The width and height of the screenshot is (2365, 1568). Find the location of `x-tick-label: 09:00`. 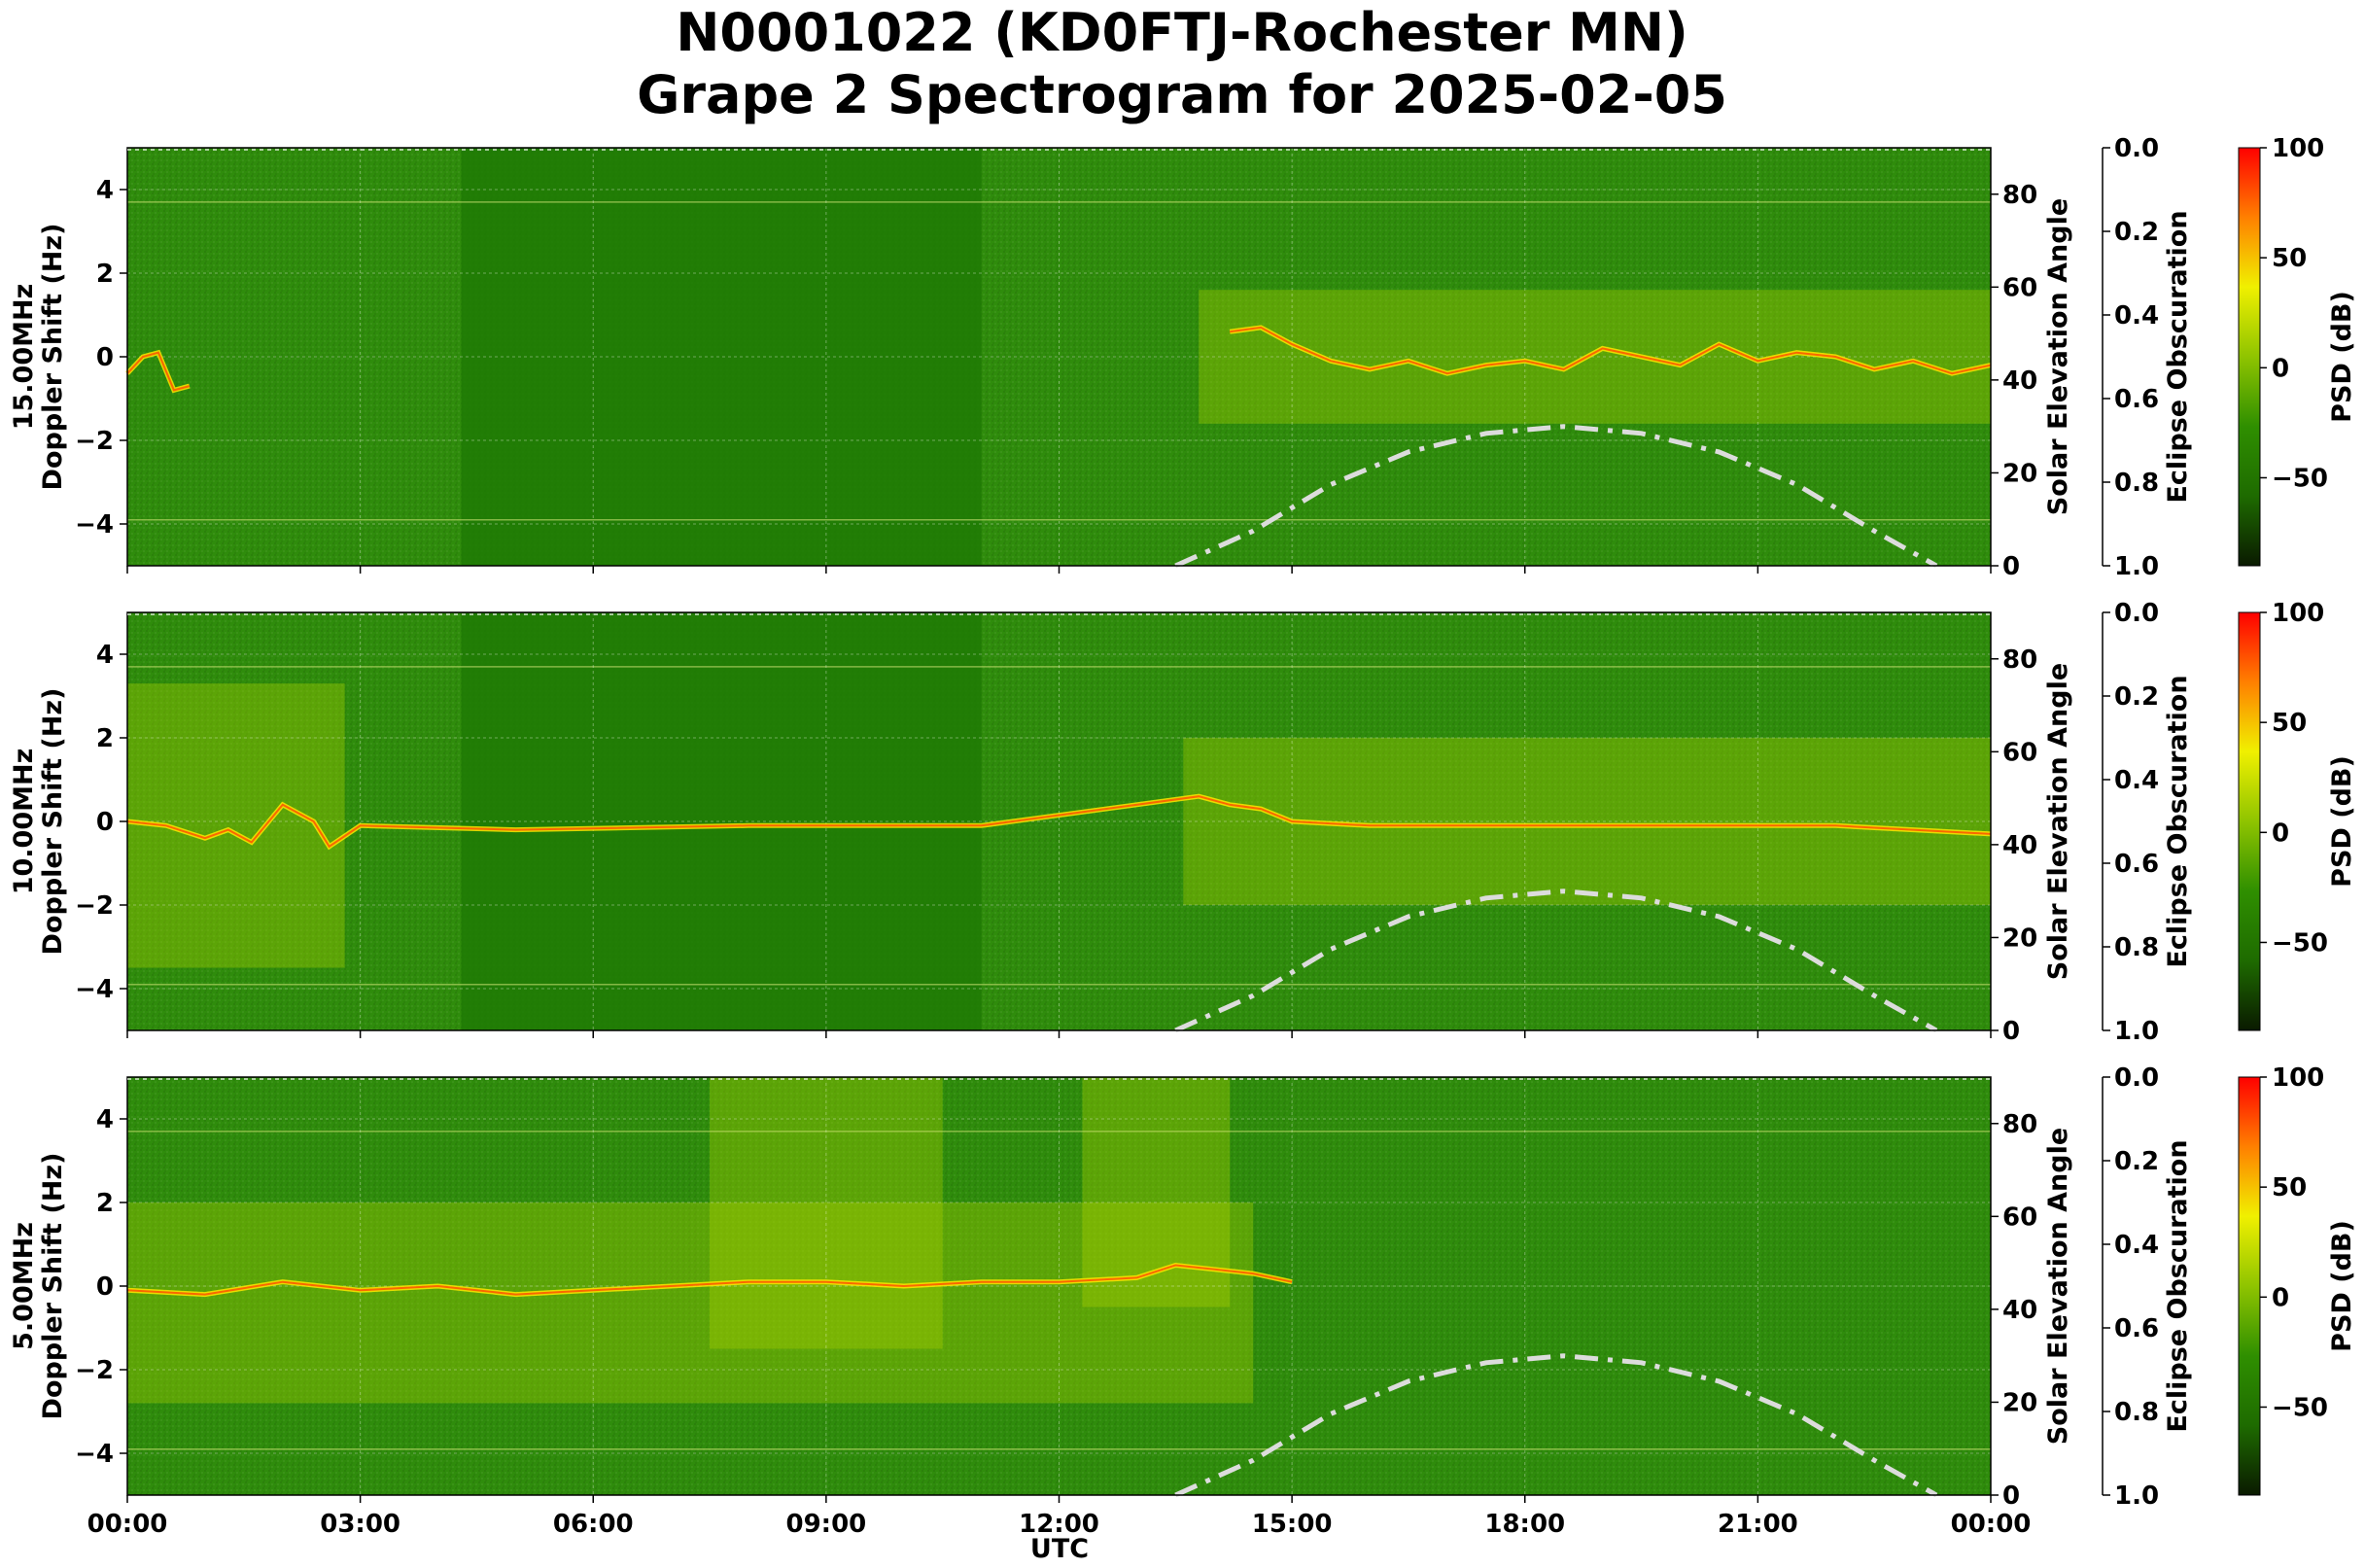

x-tick-label: 09:00 is located at coordinates (825, 1524).